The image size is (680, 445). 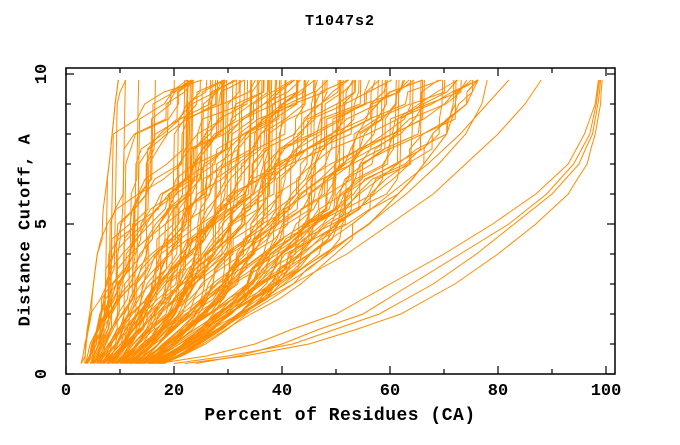 I want to click on x-axis-label: Percent of Residues (CA), so click(x=340, y=416).